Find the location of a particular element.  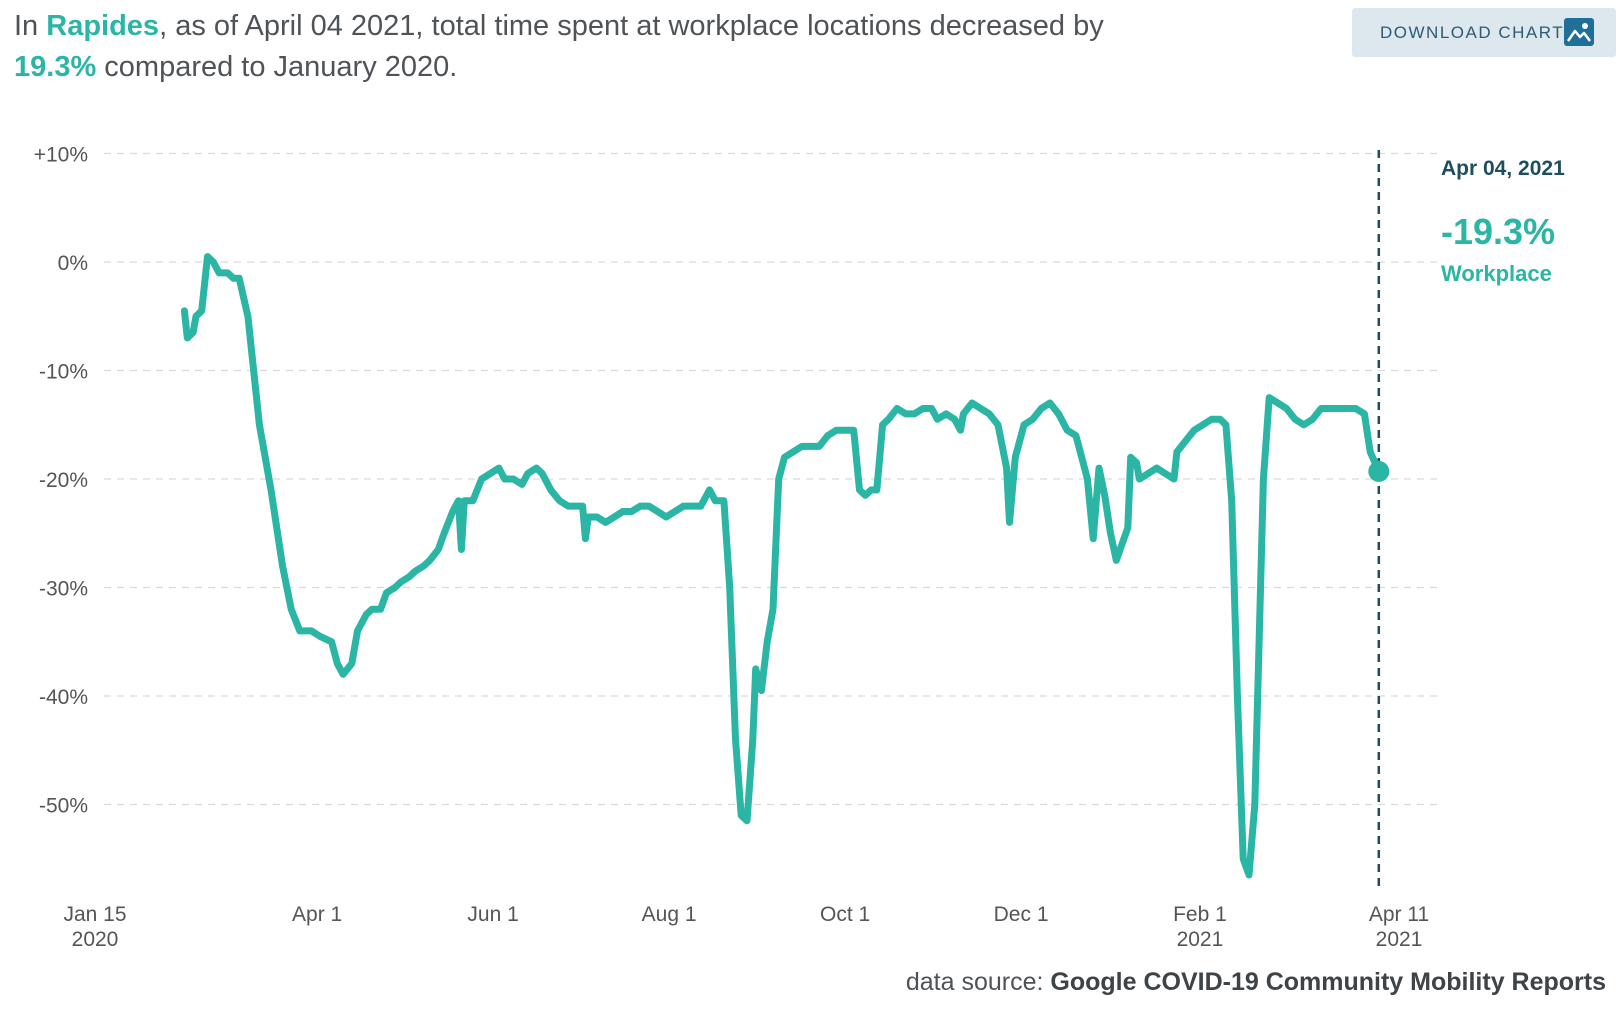

annotation-series-label: Workplace is located at coordinates (1496, 273).